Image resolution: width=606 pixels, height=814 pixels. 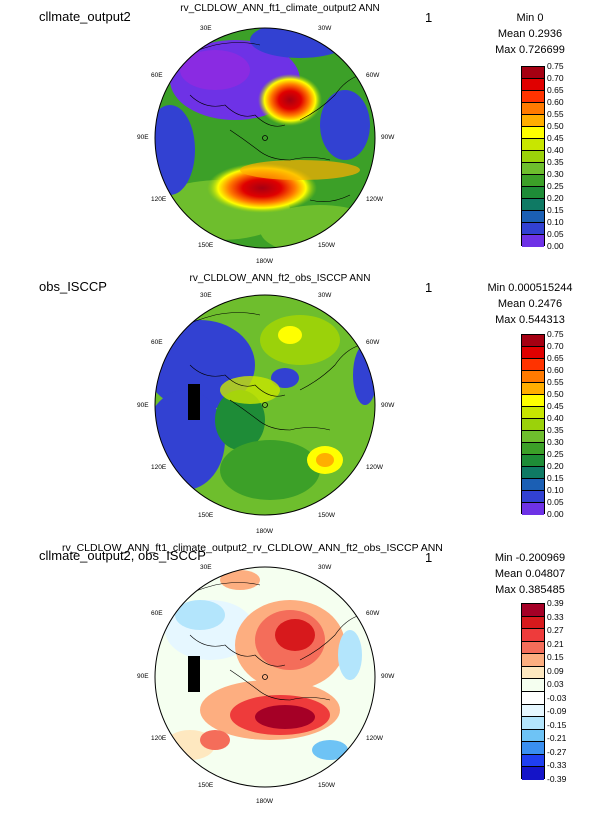 I want to click on colorbar-tick-label: 0.05, so click(x=555, y=234).